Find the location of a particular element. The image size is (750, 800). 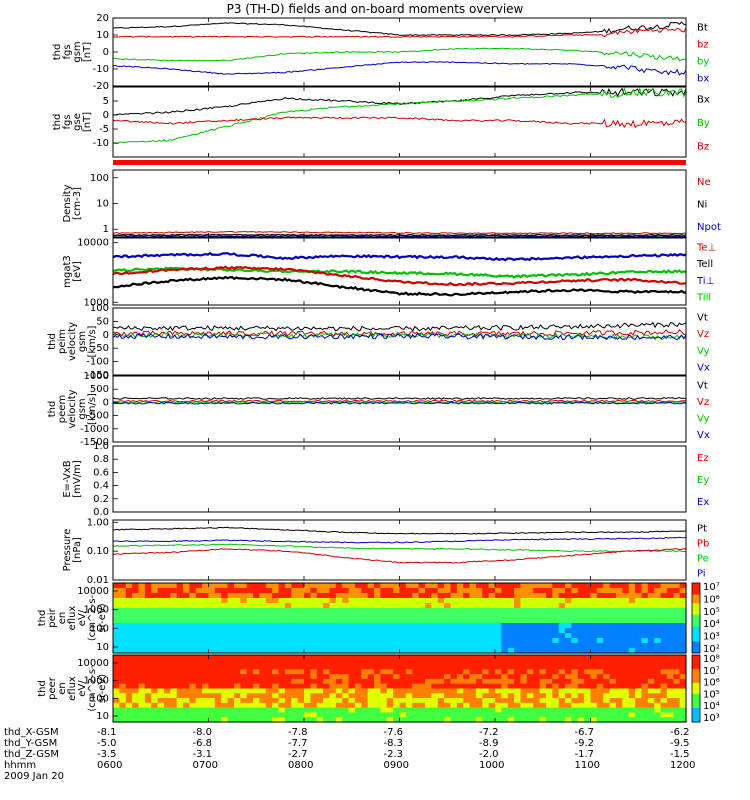

y-axis-label: Density is located at coordinates (67, 203).